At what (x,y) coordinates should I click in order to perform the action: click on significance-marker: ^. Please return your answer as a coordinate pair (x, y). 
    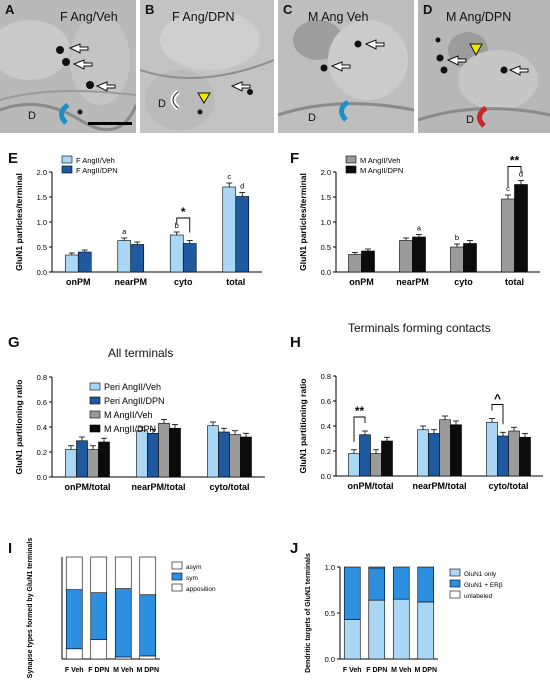
    Looking at the image, I should click on (497, 399).